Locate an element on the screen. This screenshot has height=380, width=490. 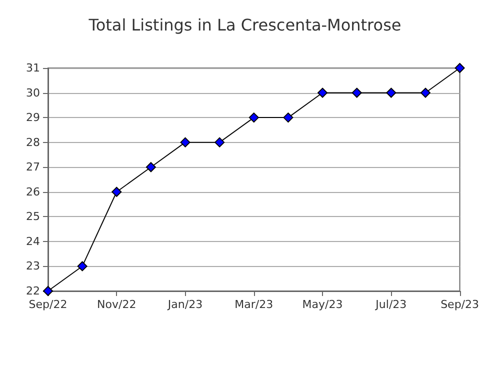
y-tick-label: 23 is located at coordinates (33, 266).